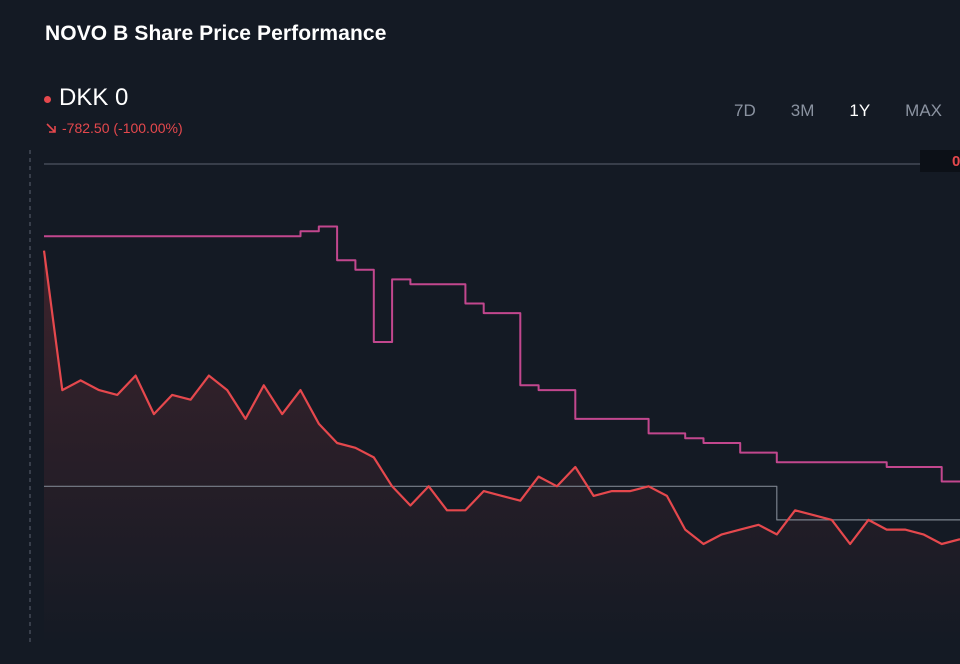 This screenshot has height=664, width=960. I want to click on y-axis-label-box, so click(940, 161).